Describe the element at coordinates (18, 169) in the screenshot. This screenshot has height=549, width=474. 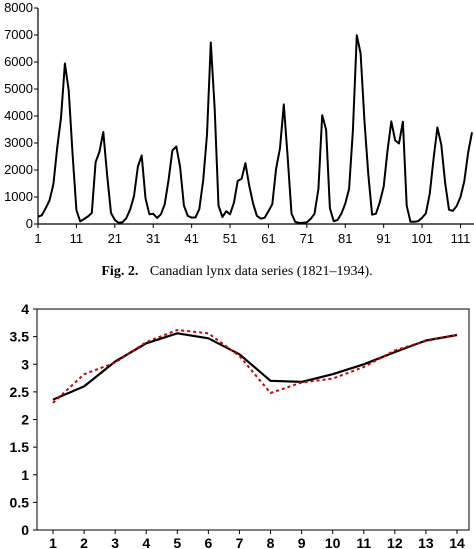
I see `y-tick-label: 2000` at that location.